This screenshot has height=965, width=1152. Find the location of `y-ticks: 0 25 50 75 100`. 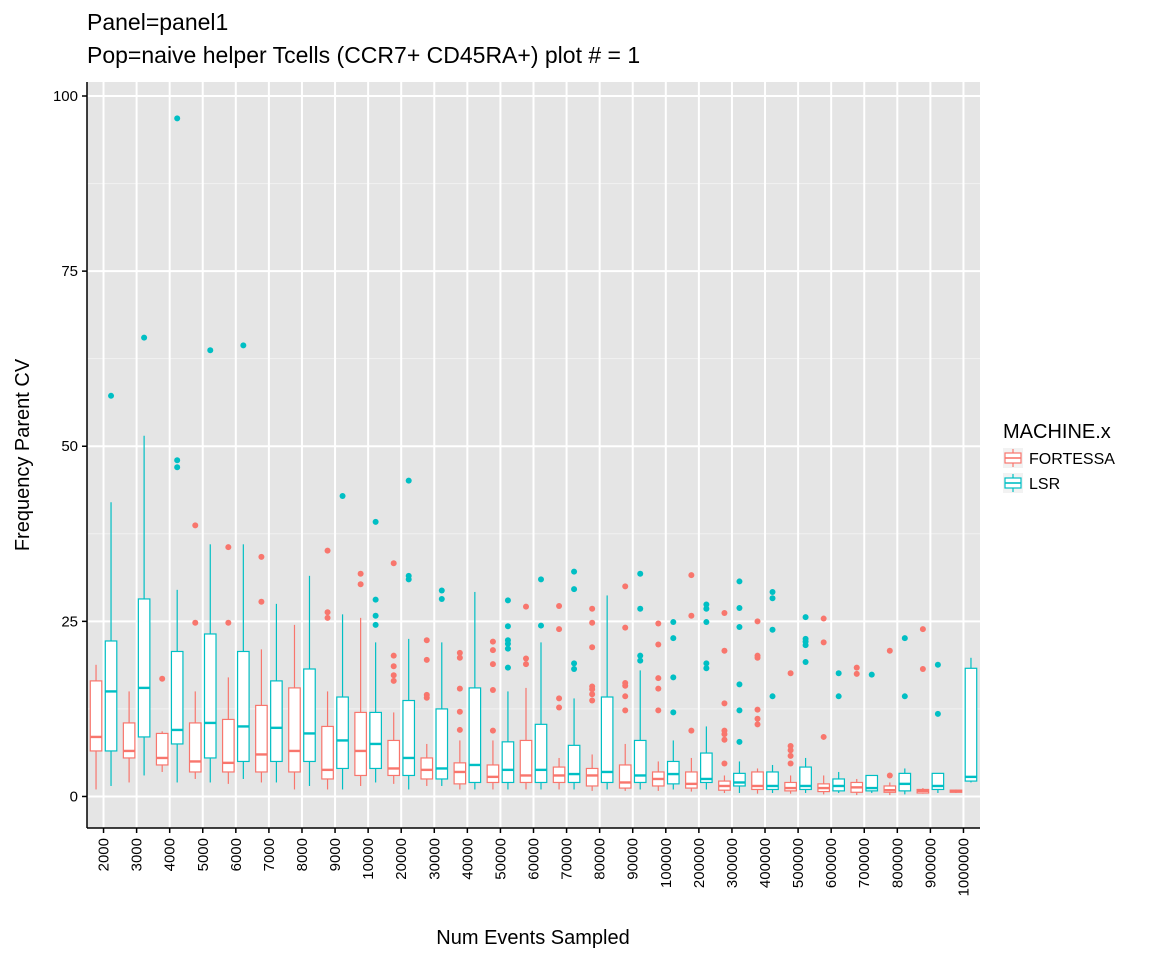

y-ticks: 0 25 50 75 100 is located at coordinates (70, 446).